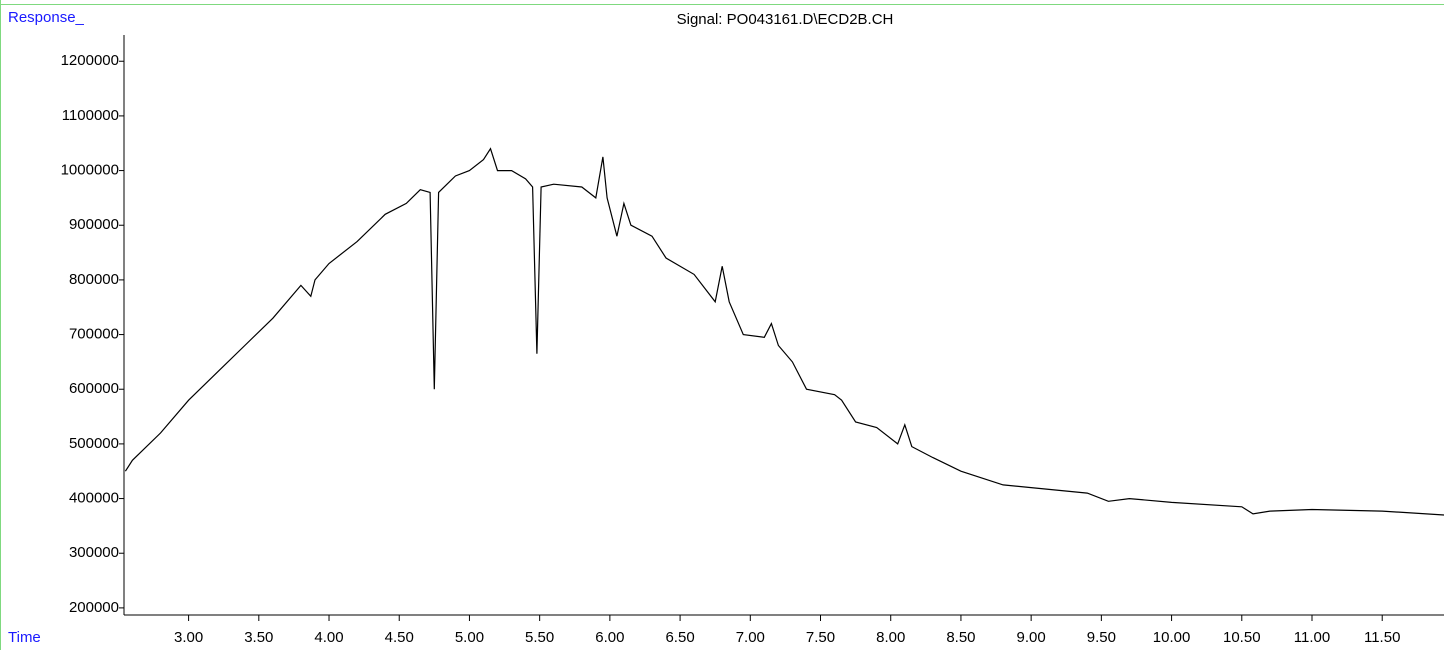 The width and height of the screenshot is (1444, 650). Describe the element at coordinates (399, 637) in the screenshot. I see `x-tick-label: 4.50` at that location.